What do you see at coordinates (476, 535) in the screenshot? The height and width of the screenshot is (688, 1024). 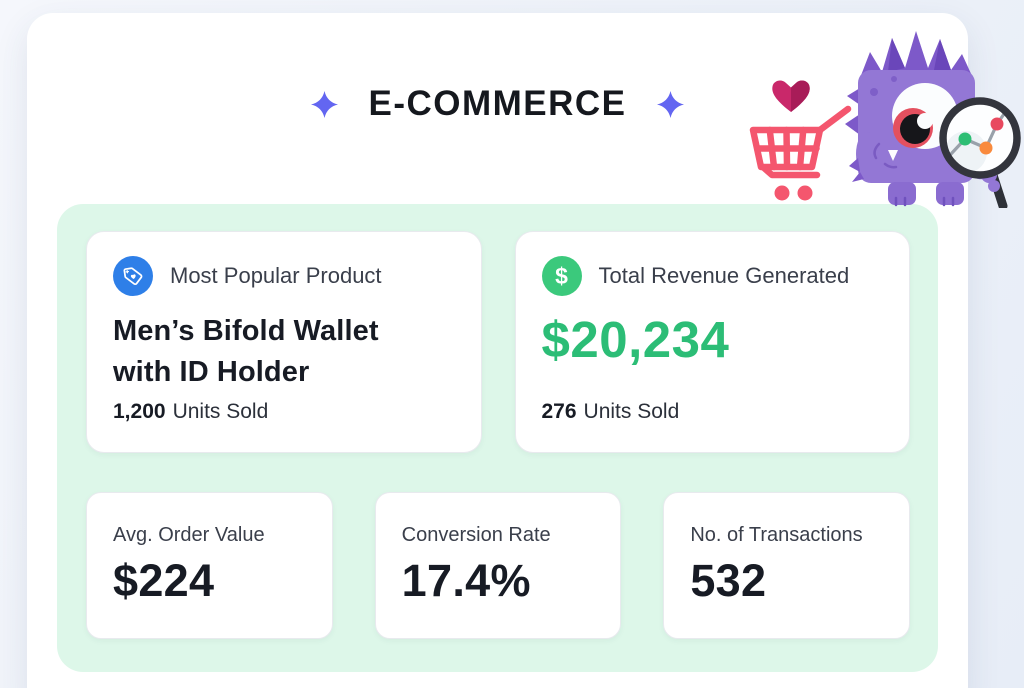 I see `stat-label: Conversion Rate` at bounding box center [476, 535].